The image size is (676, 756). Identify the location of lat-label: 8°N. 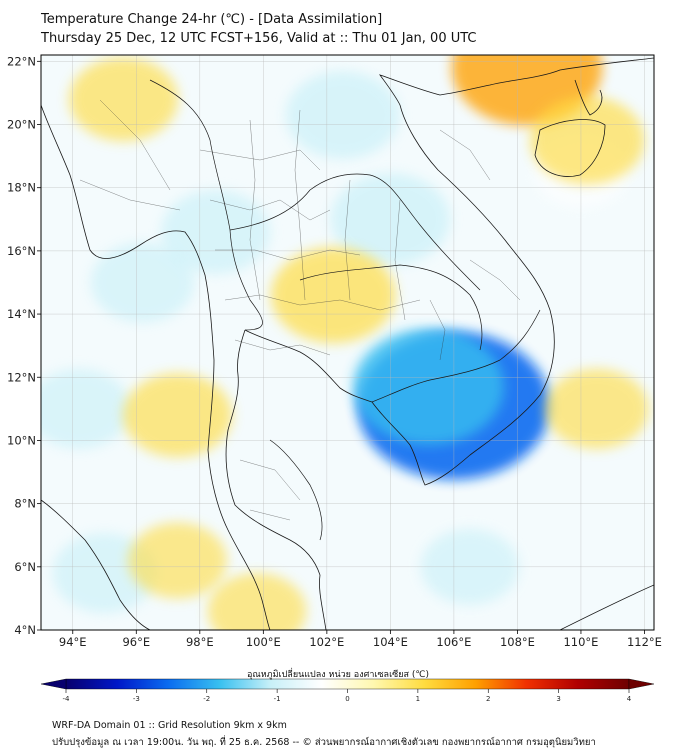
(25, 504).